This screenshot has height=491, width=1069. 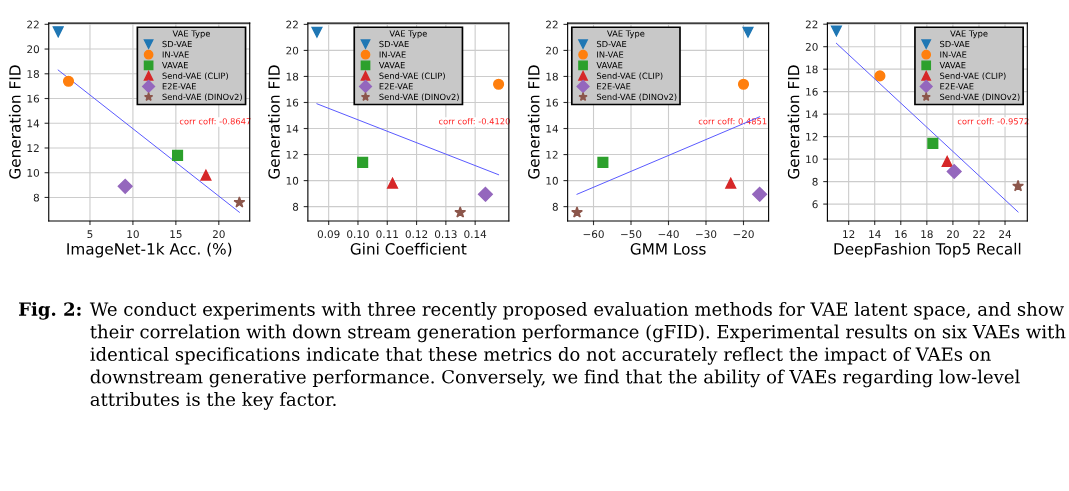 I want to click on x-tick-label: −60, so click(x=593, y=234).